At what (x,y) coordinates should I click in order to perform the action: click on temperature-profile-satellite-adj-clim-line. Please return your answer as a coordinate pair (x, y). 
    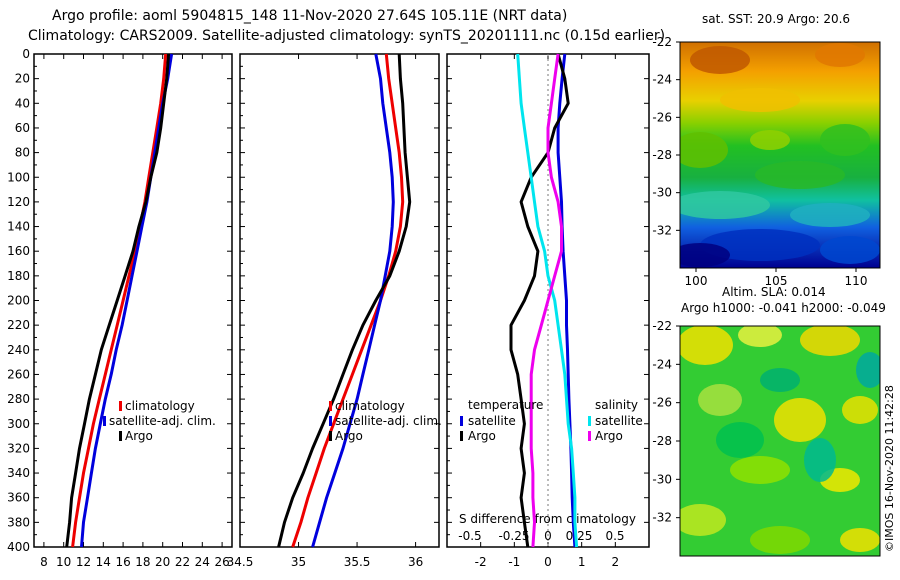
    Looking at the image, I should click on (127, 300).